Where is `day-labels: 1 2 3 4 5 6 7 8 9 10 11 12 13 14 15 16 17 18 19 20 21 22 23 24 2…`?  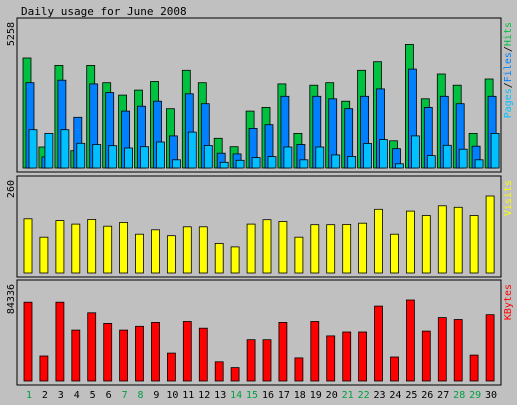
day-labels: 1 2 3 4 5 6 7 8 9 10 11 12 13 14 15 16 17 18 19 20 21 22 23 24 2… is located at coordinates (261, 395).